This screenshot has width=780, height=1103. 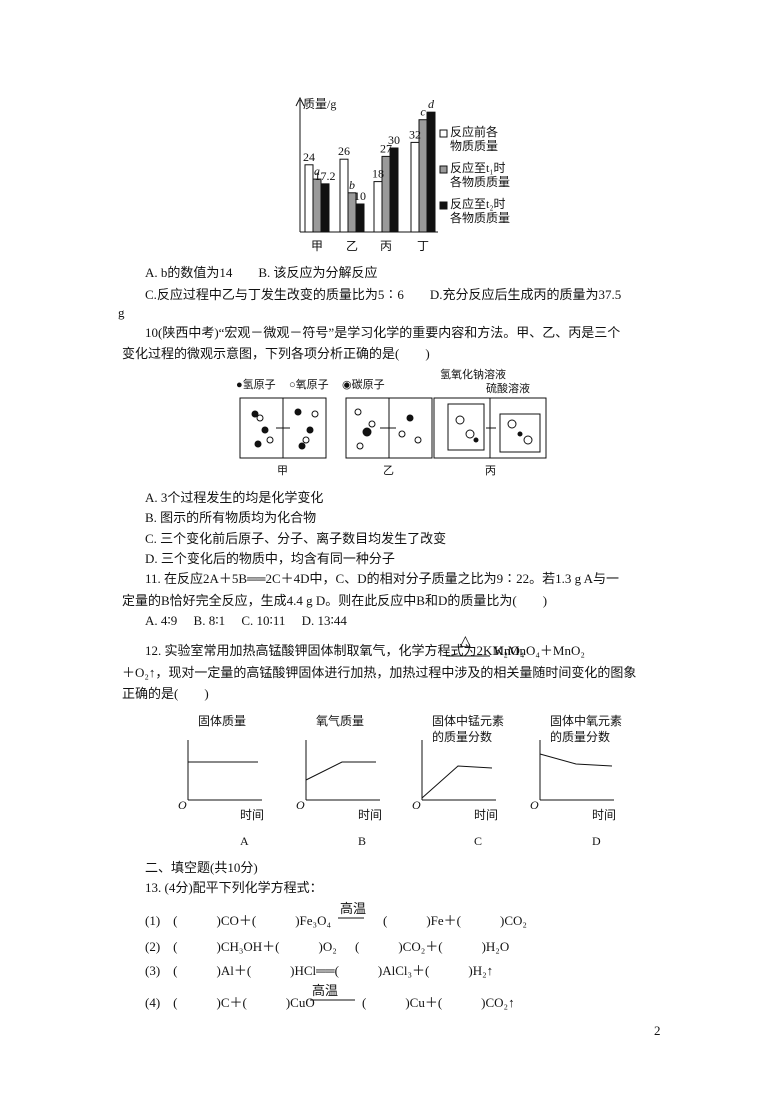 What do you see at coordinates (388, 471) in the screenshot?
I see `figure-label: 乙` at bounding box center [388, 471].